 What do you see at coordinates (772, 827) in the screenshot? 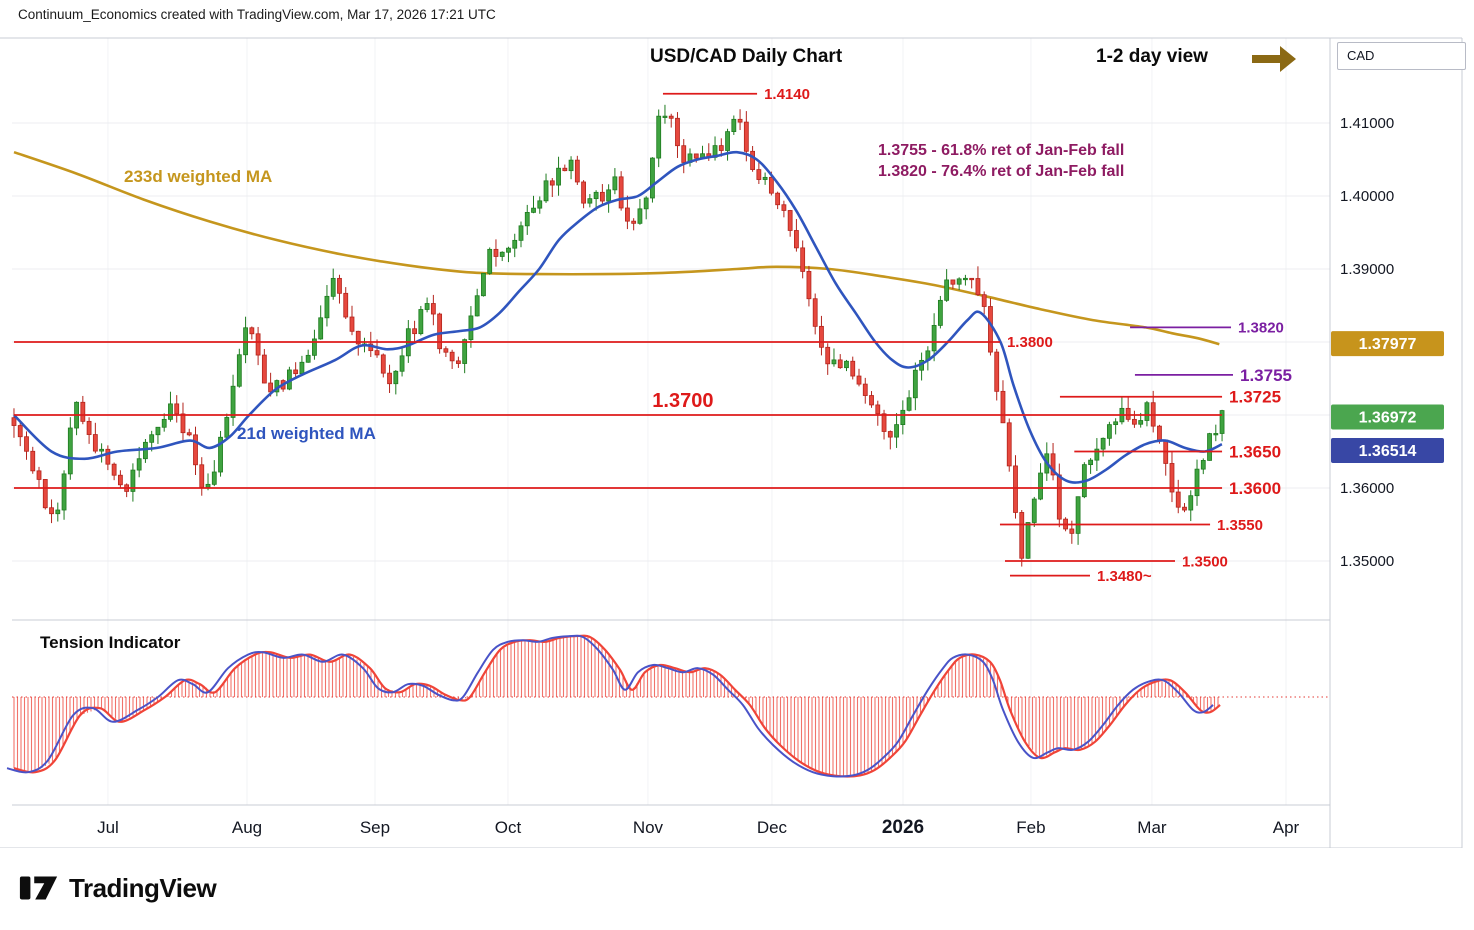
I see `time-axis-label: Dec` at bounding box center [772, 827].